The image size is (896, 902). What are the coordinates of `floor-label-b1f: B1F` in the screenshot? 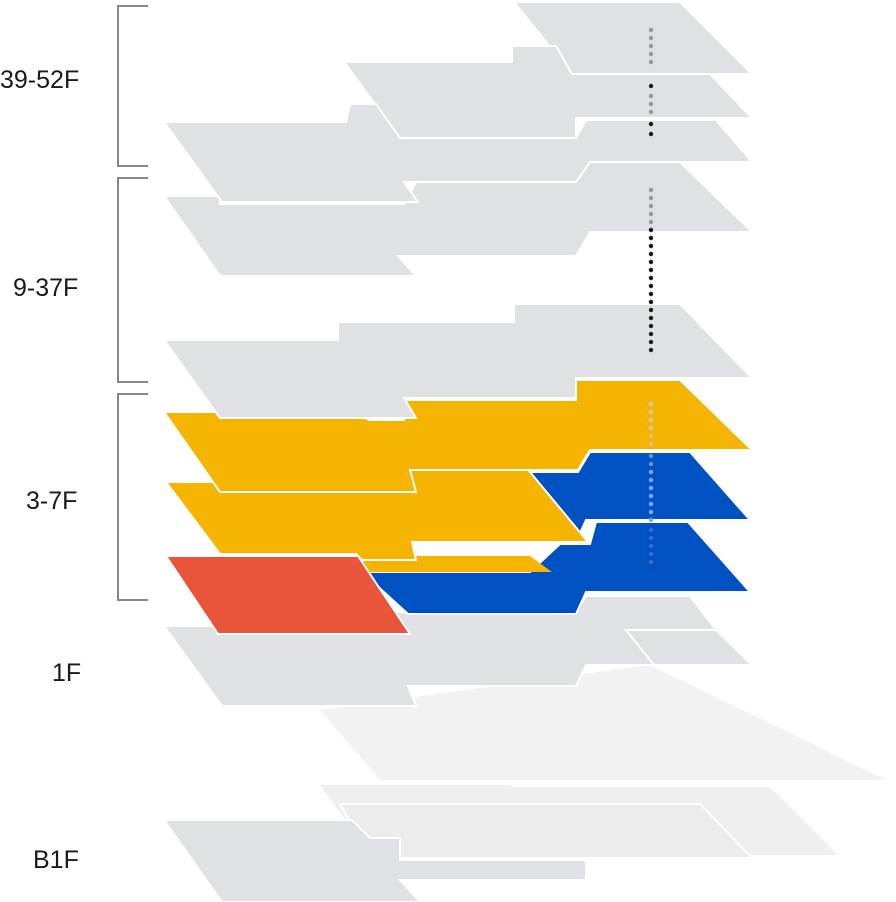 It's located at (56, 860).